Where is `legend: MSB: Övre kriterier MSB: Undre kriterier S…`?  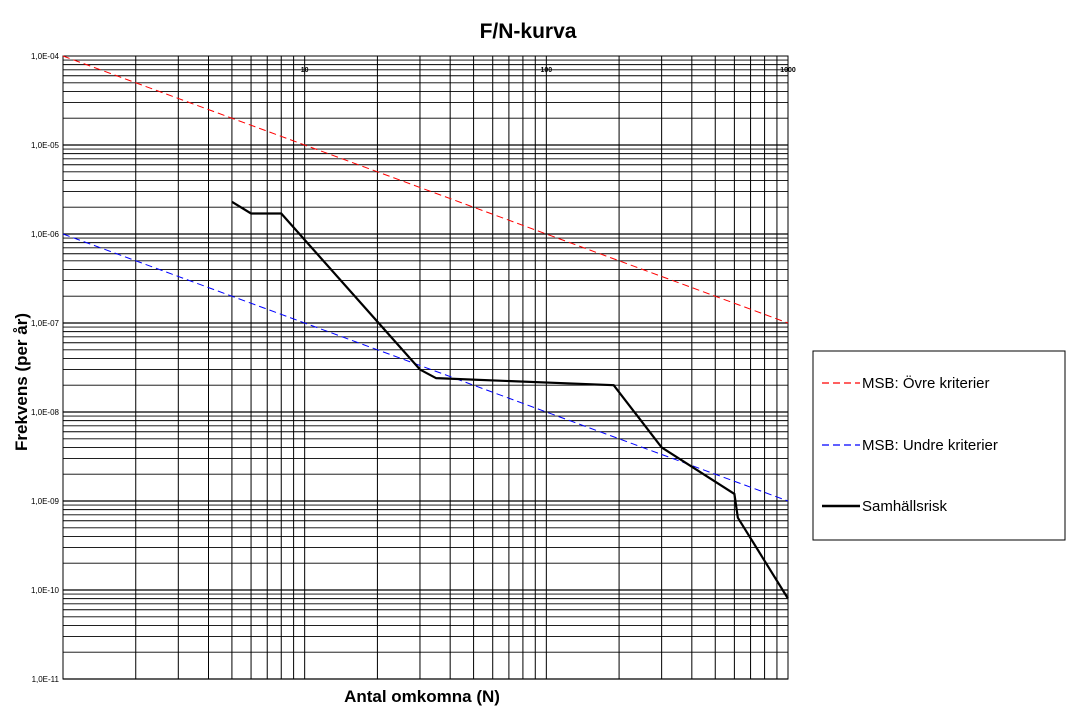
legend: MSB: Övre kriterier MSB: Undre kriterier S… is located at coordinates (939, 445).